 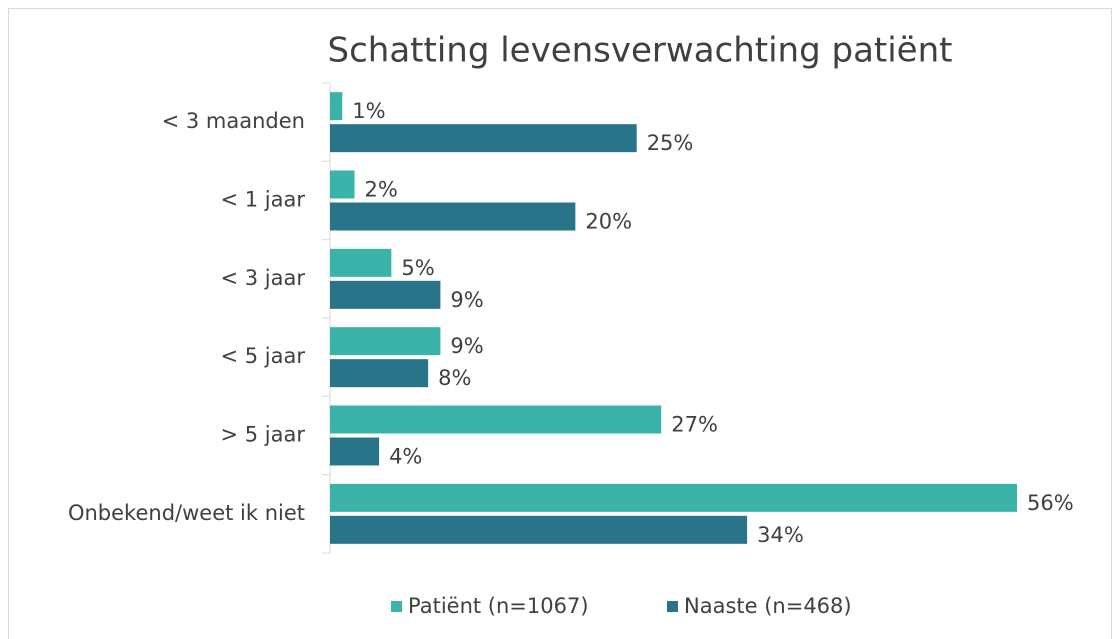 What do you see at coordinates (262, 356) in the screenshot?
I see `y-tick-label: < 5 jaar` at bounding box center [262, 356].